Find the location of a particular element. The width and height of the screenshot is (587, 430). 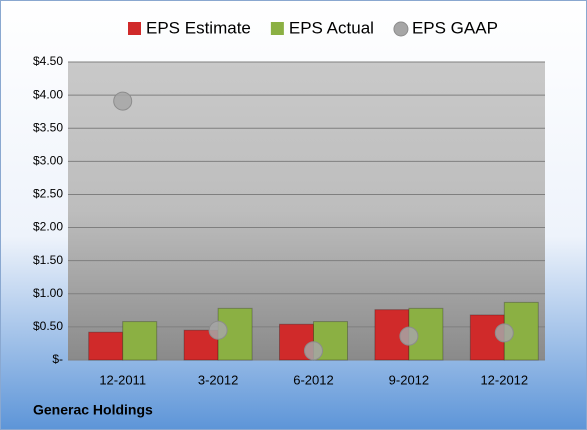

y-tick-label: $1.00 is located at coordinates (48, 293).